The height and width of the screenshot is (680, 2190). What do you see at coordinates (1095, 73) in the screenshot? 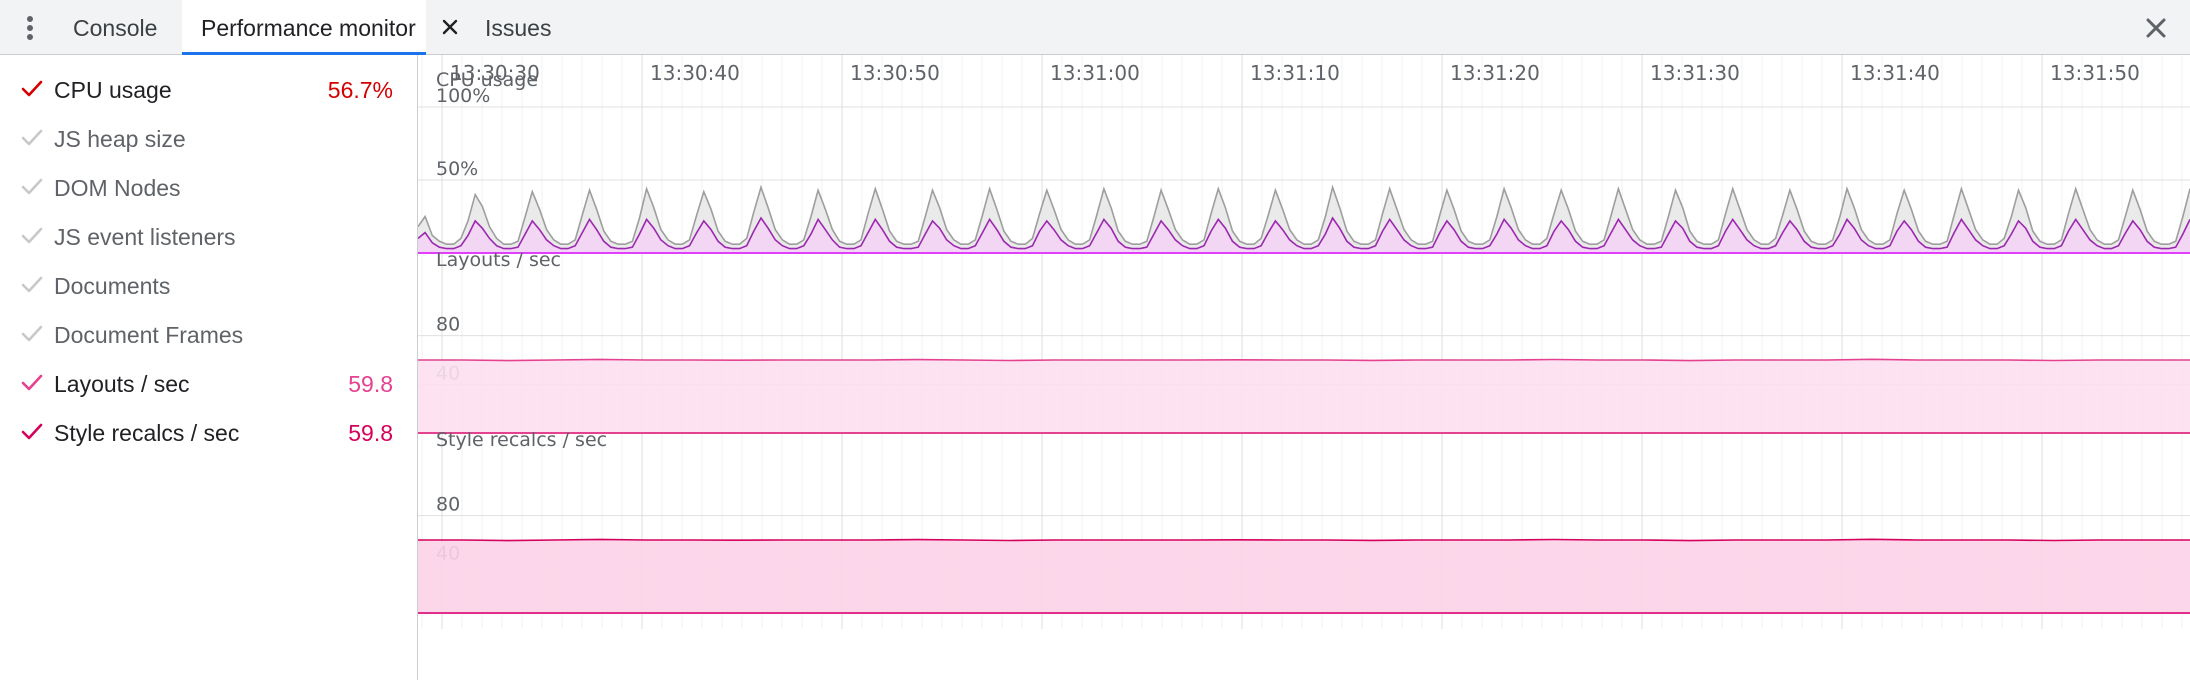
I see `time-tick-label: 13:31:00` at bounding box center [1095, 73].